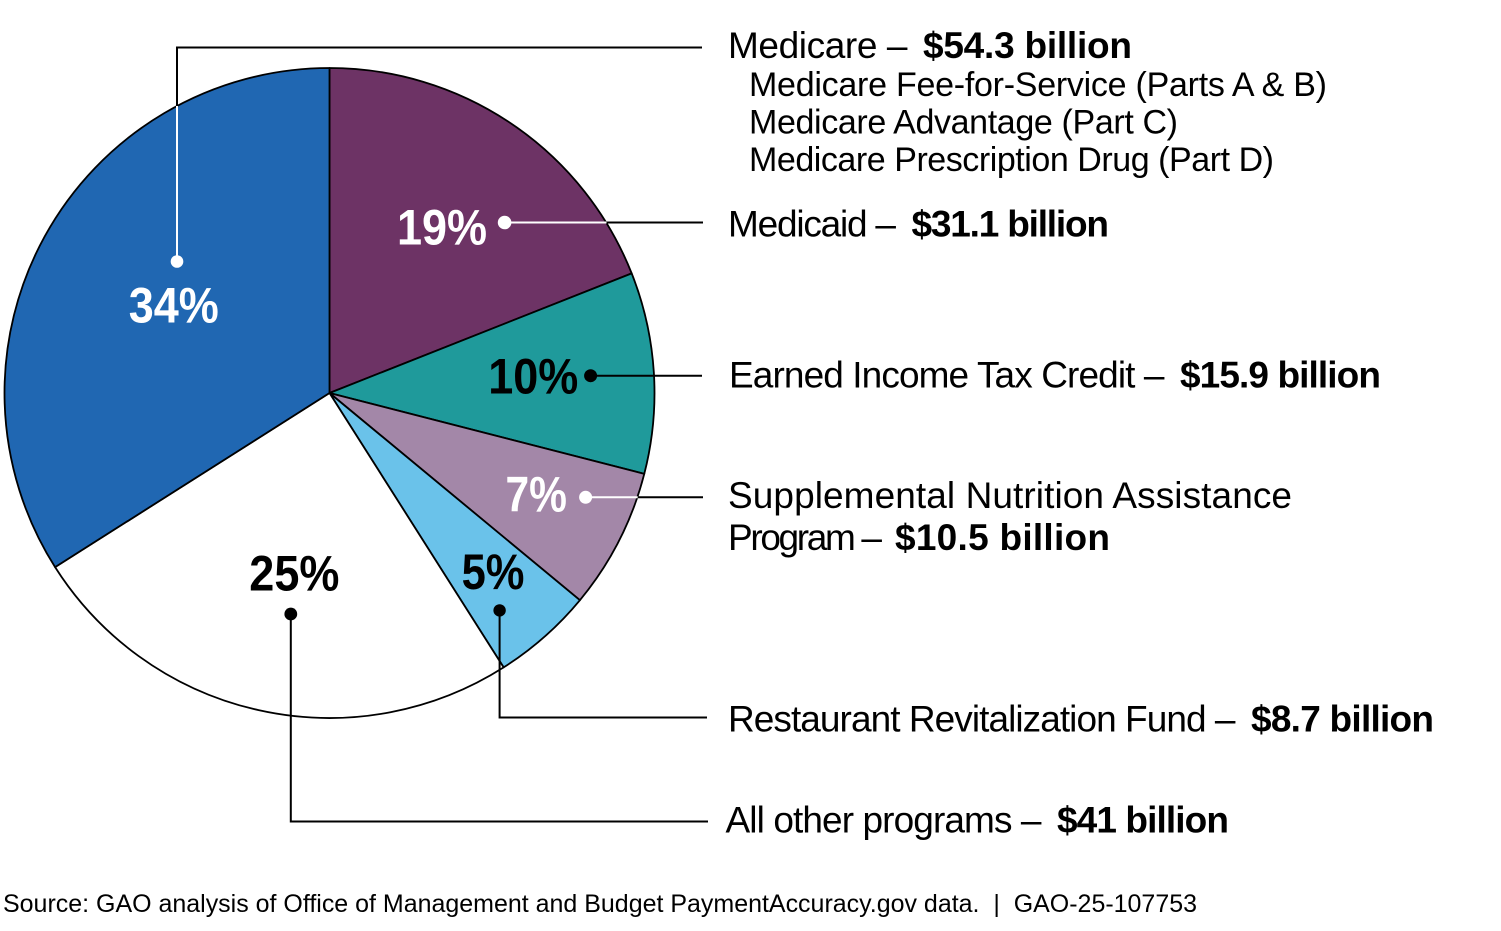  What do you see at coordinates (947, 374) in the screenshot?
I see `svg-text: Earned Income Tax Credit –` at bounding box center [947, 374].